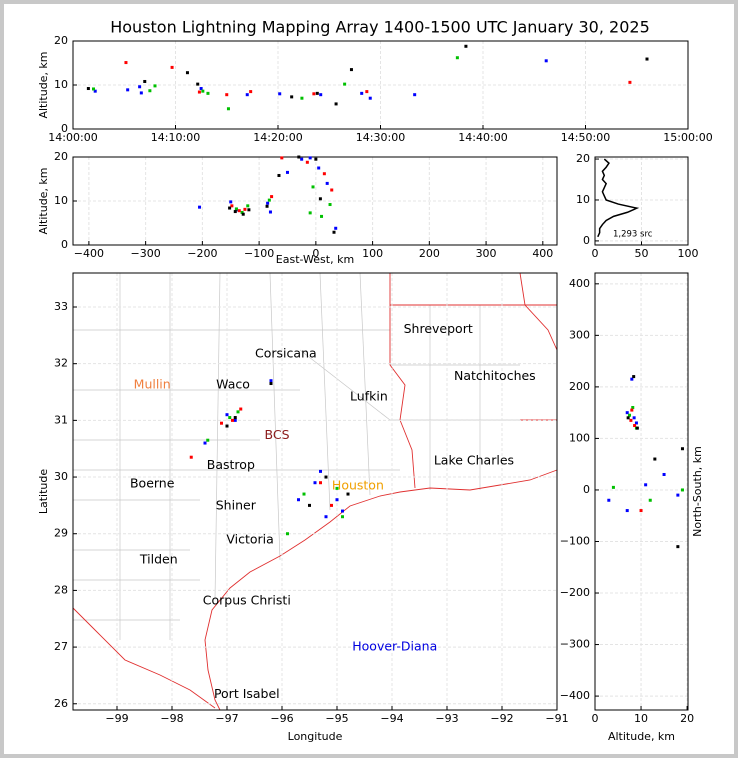 The width and height of the screenshot is (738, 758). Describe the element at coordinates (579, 437) in the screenshot. I see `y-tick-label: 100` at that location.